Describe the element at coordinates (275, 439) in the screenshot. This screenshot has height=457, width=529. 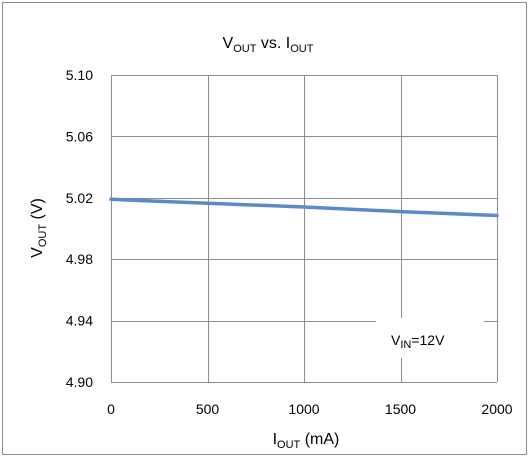
I see `x-axis-title-main: I` at that location.